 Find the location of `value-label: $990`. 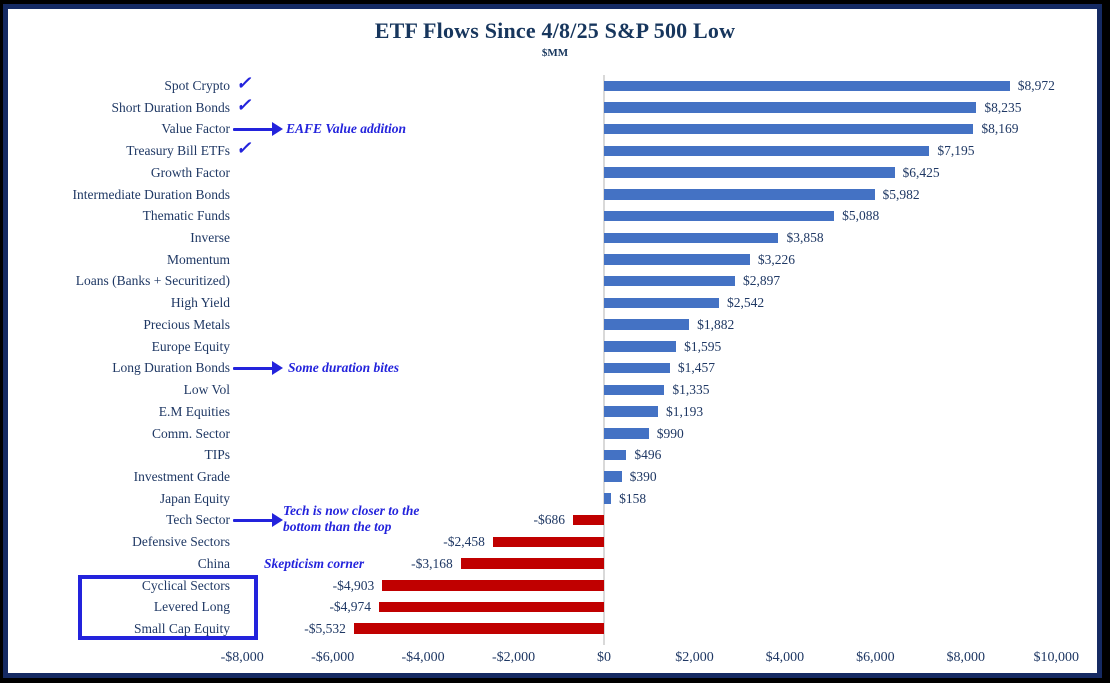

value-label: $990 is located at coordinates (670, 433).